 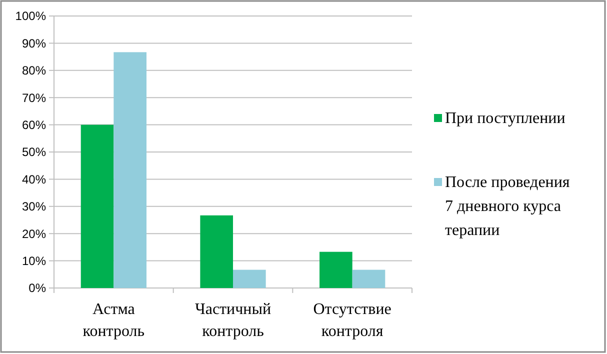 What do you see at coordinates (34, 152) in the screenshot?
I see `y-tick-label: 50%` at bounding box center [34, 152].